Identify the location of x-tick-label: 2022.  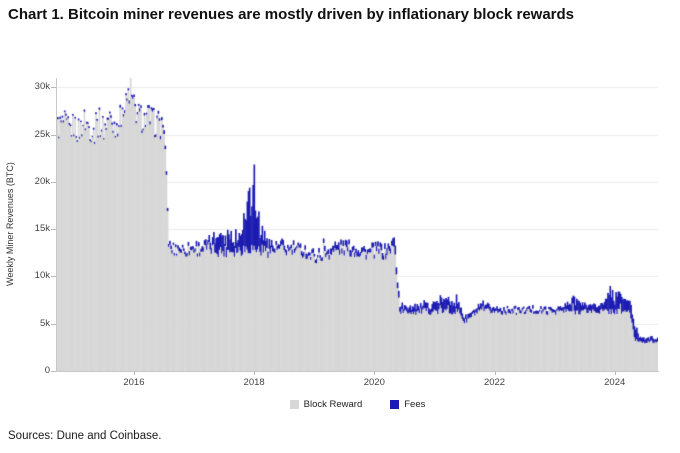
(494, 382).